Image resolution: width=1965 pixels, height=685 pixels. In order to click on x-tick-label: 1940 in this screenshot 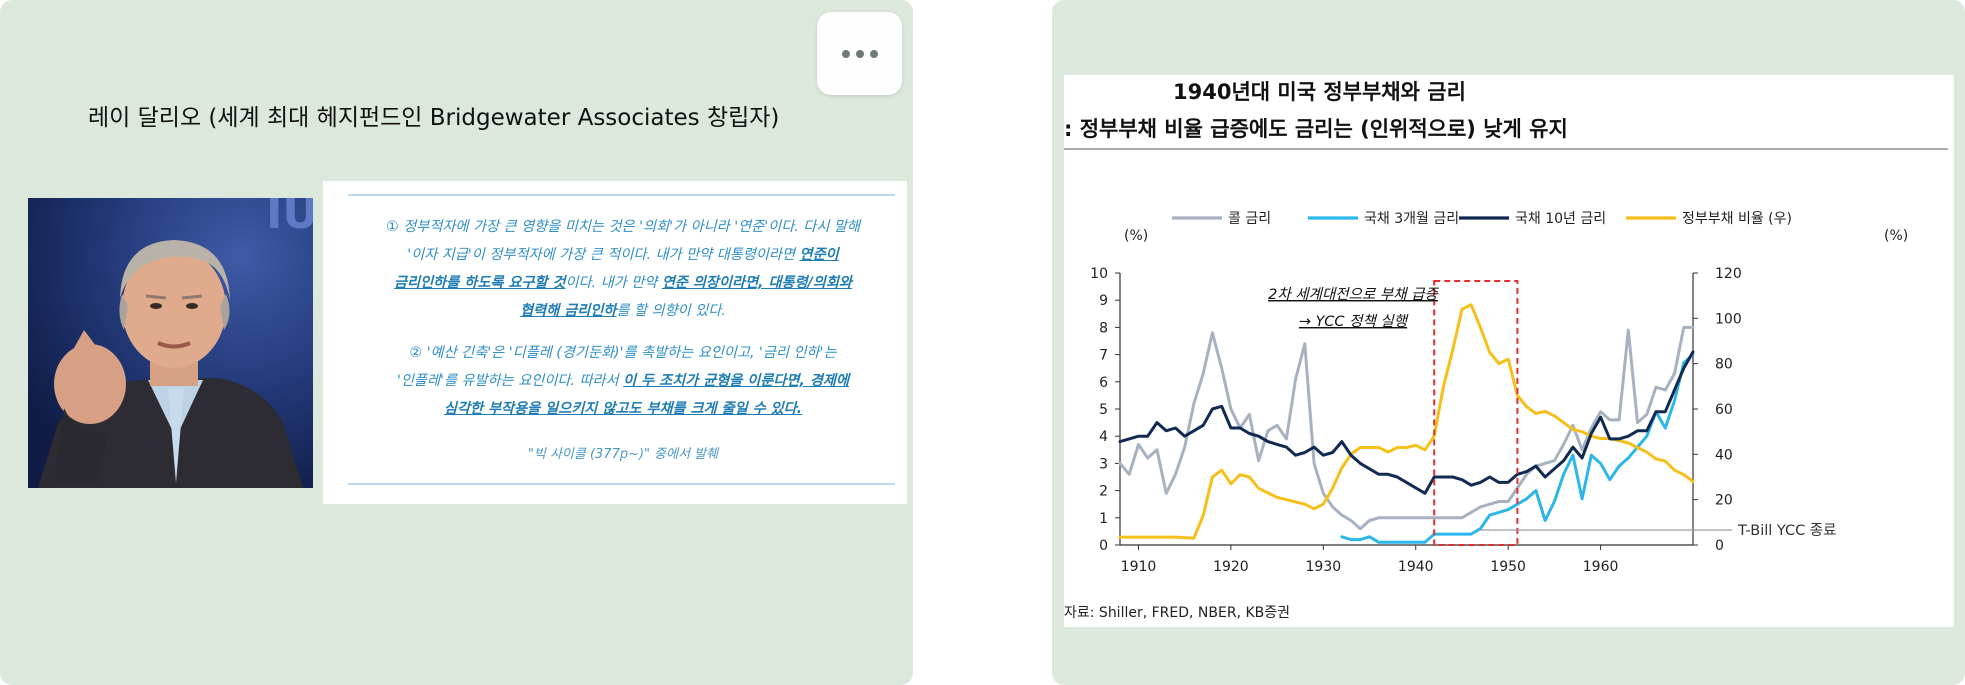, I will do `click(1416, 567)`.